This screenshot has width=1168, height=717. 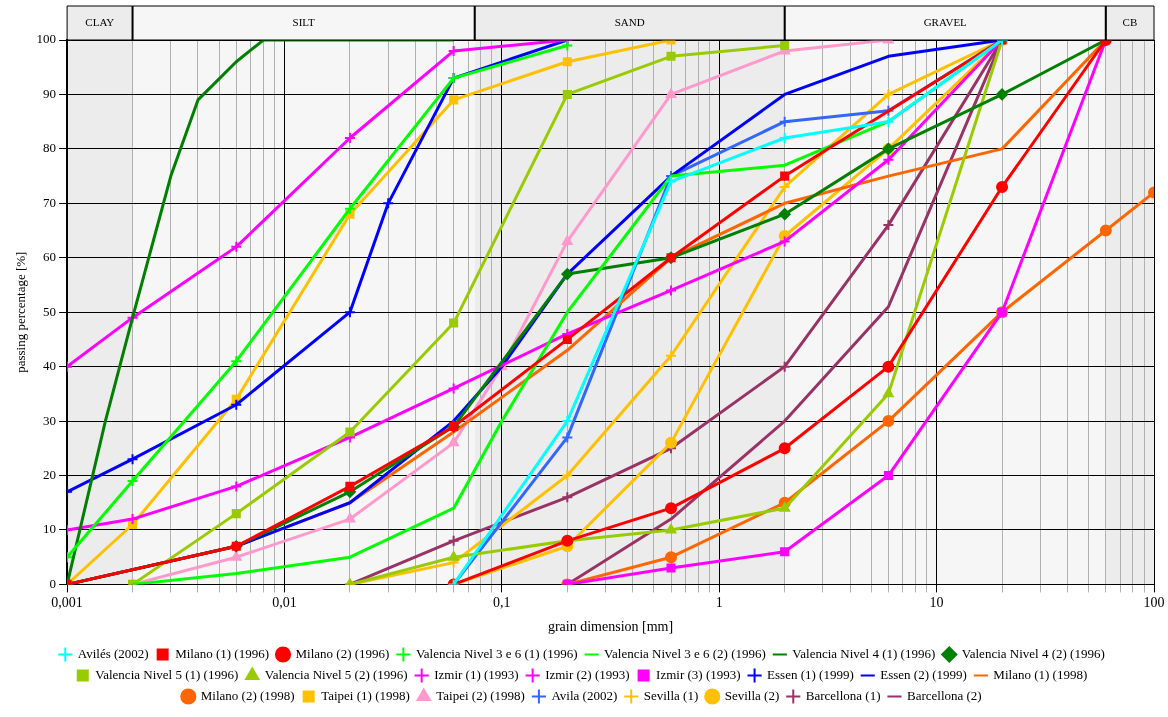 I want to click on x-tick-label: 10, so click(x=936, y=603).